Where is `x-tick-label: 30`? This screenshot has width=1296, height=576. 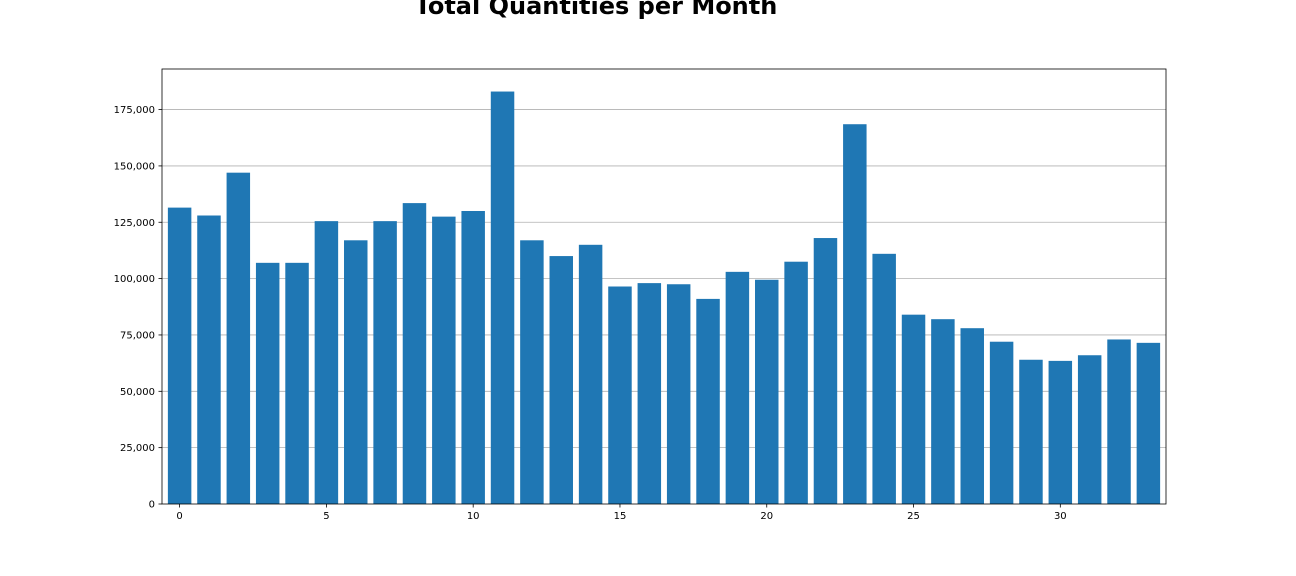 x-tick-label: 30 is located at coordinates (1060, 516).